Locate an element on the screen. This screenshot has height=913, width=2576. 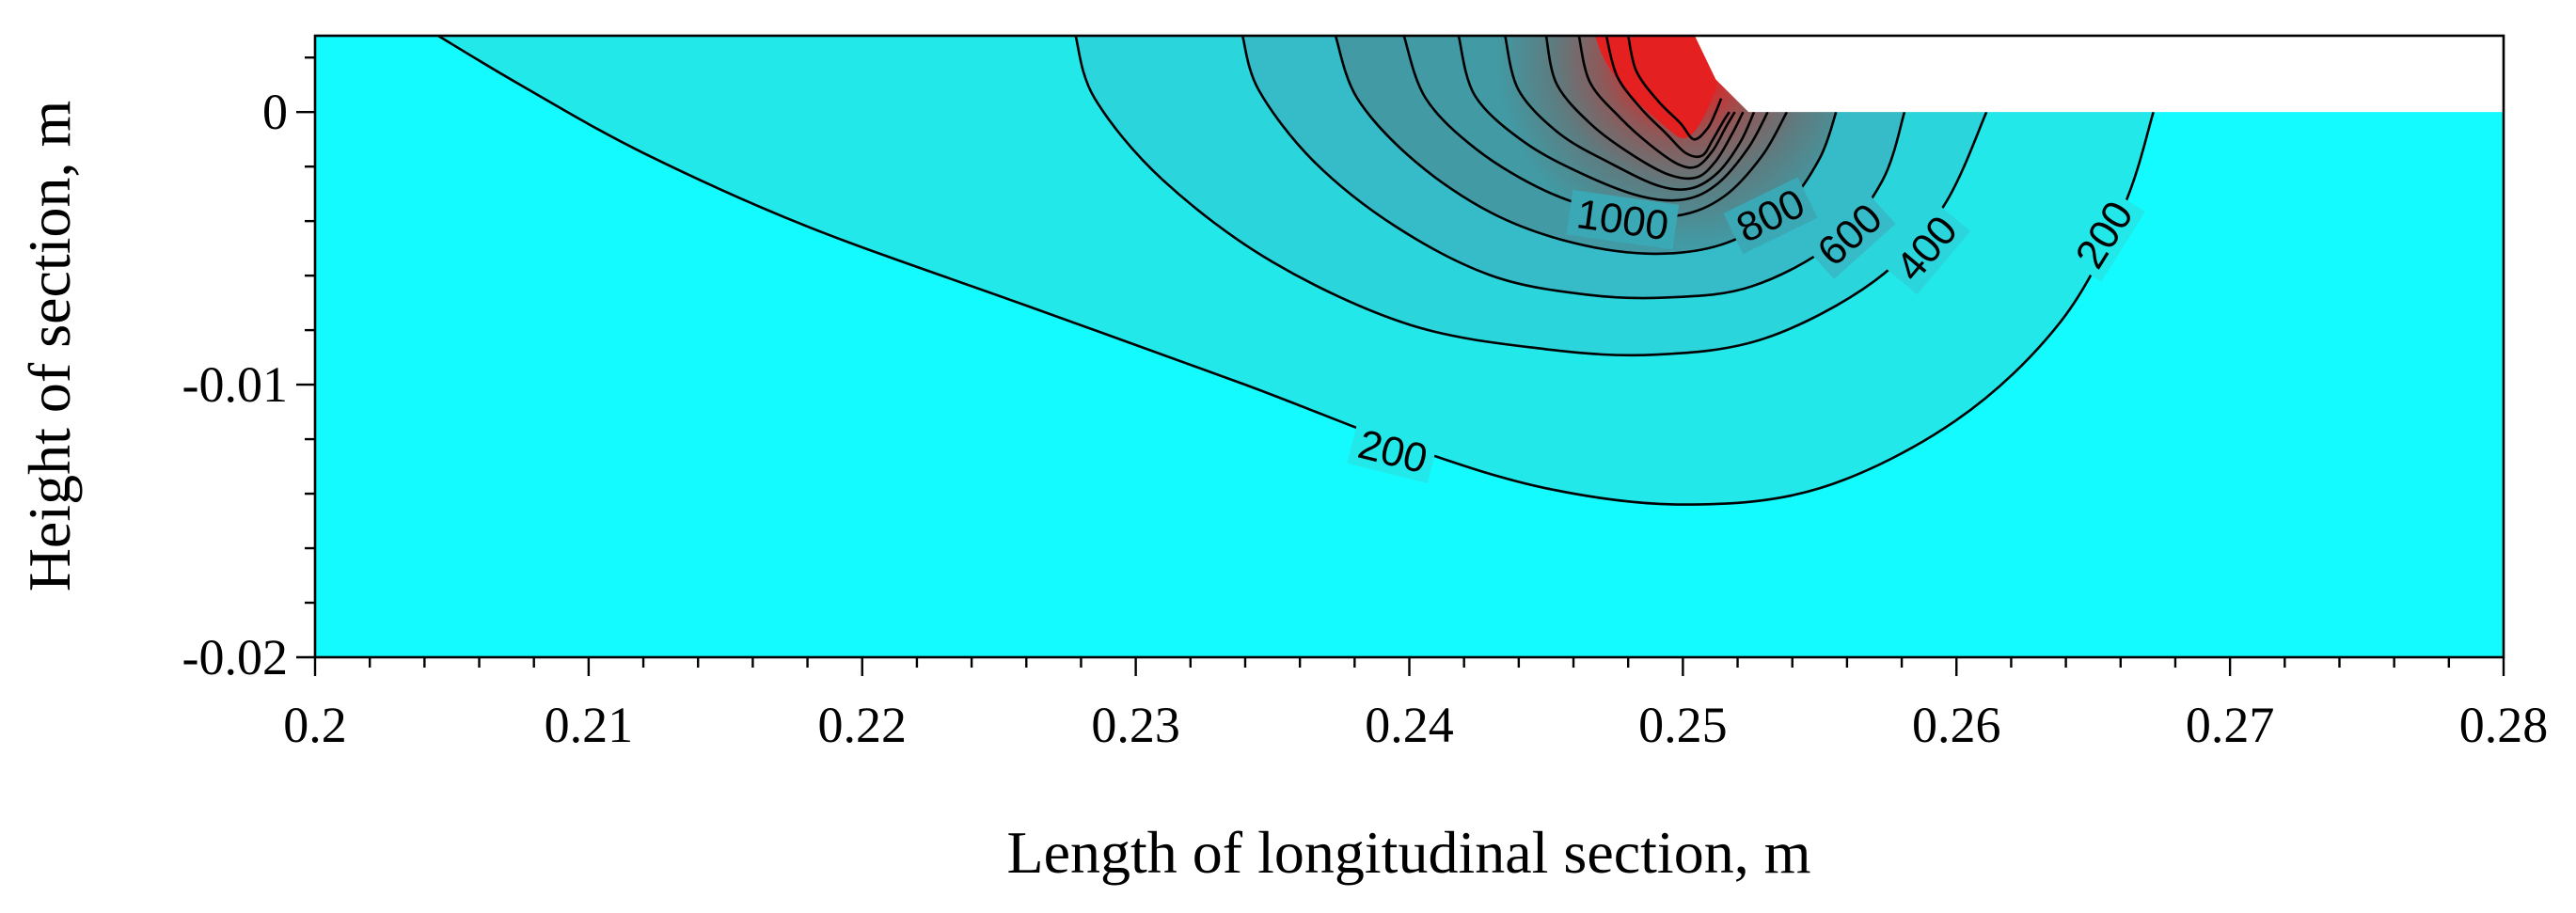
y-axis: 0 -0.01 -0.02 is located at coordinates (248, 370).